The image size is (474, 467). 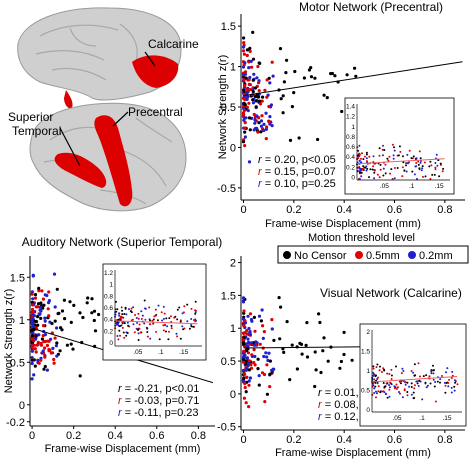 What do you see at coordinates (155, 112) in the screenshot?
I see `brain-label-precentral: Precentral` at bounding box center [155, 112].